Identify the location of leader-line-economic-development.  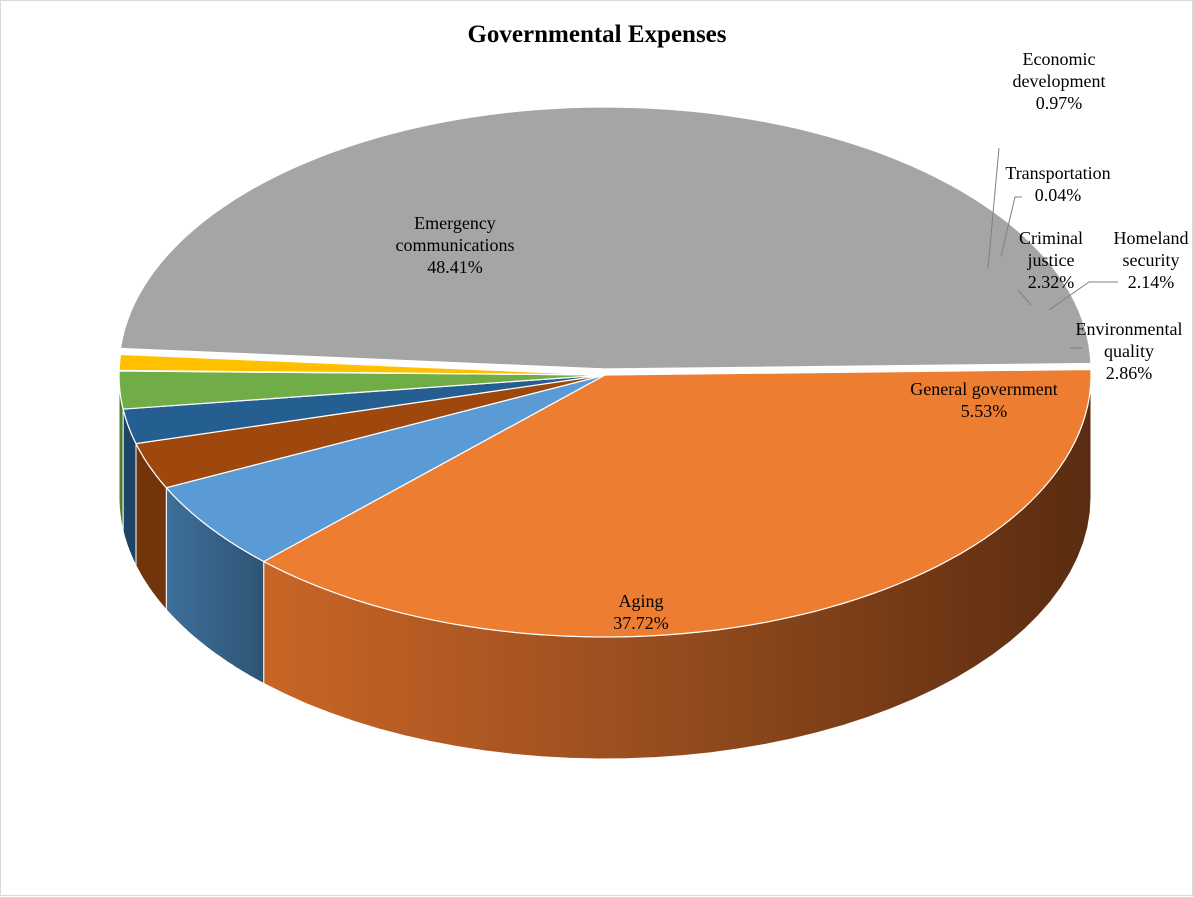
(993, 208).